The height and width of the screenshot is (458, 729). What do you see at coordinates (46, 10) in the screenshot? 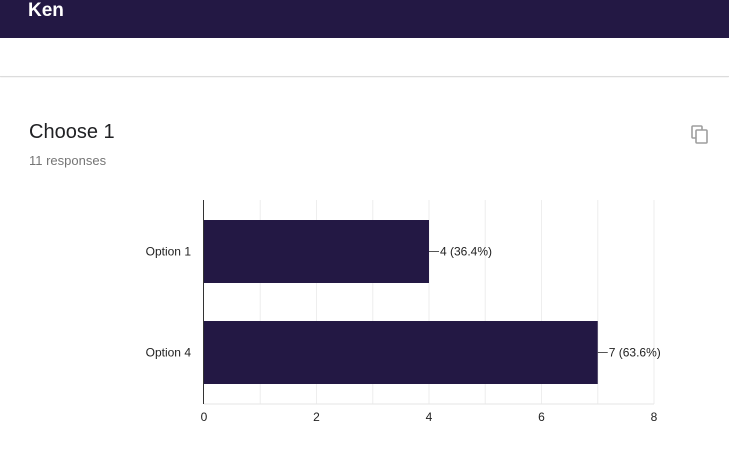
I see `header-title: Ken` at bounding box center [46, 10].